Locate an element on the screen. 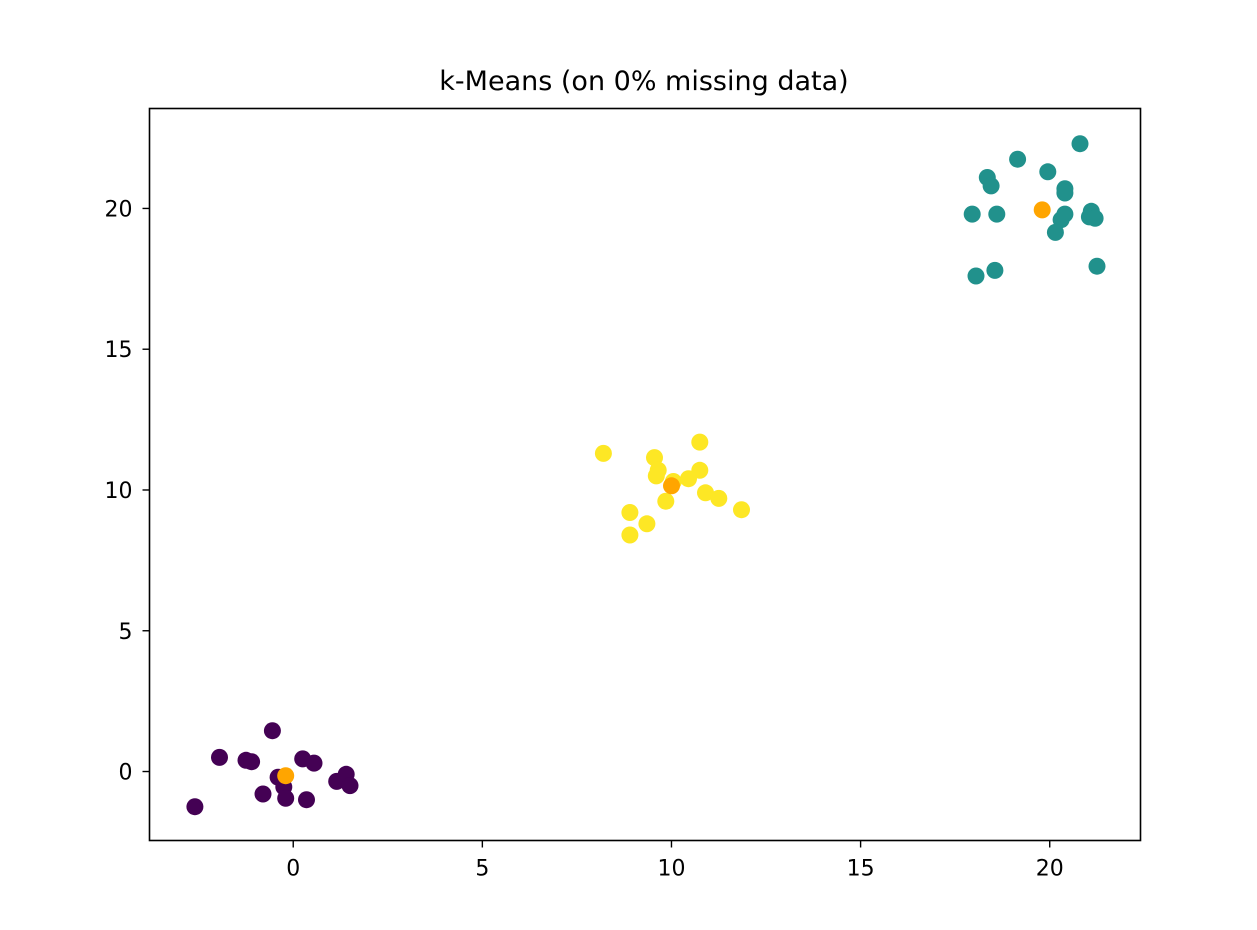 Image resolution: width=1257 pixels, height=930 pixels. y-axis: 0 5 10 15 20 is located at coordinates (127, 491).